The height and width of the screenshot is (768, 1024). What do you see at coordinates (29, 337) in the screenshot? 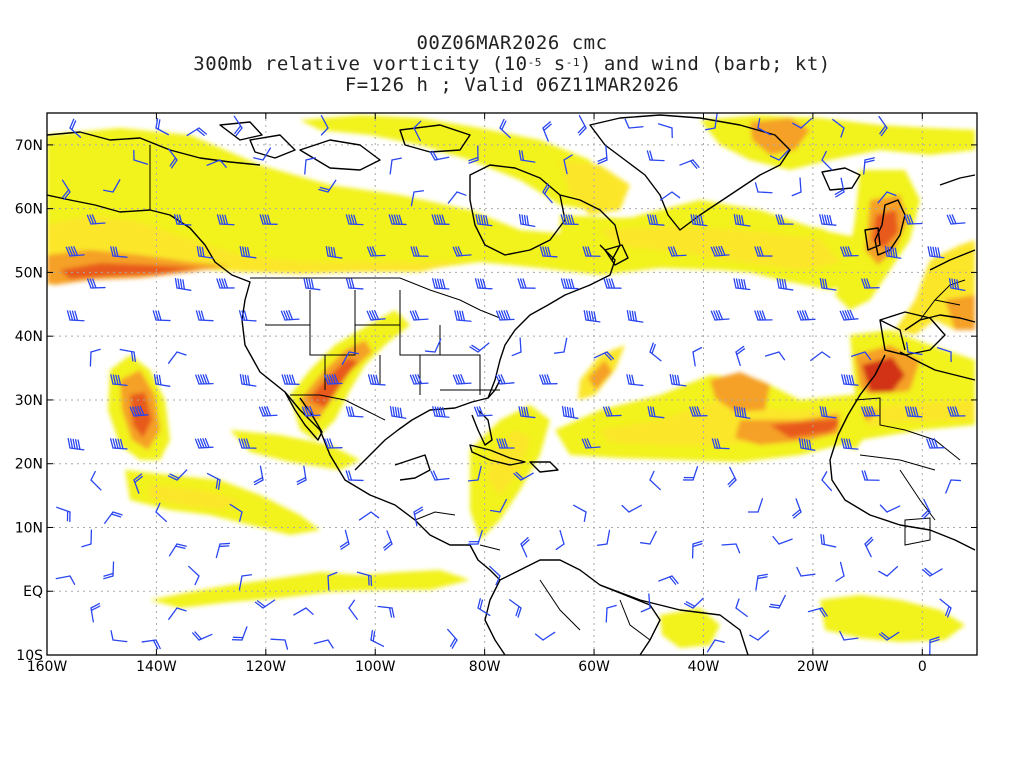
I see `lat-label: 40N` at bounding box center [29, 337].